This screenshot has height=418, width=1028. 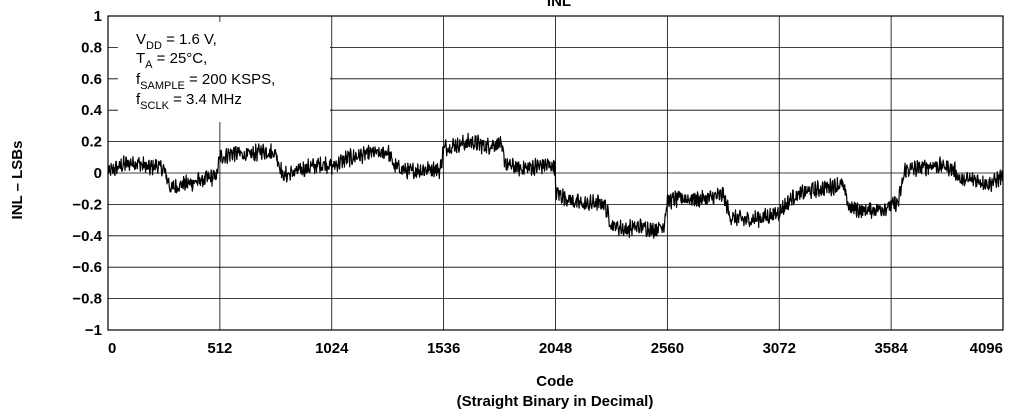 What do you see at coordinates (332, 348) in the screenshot?
I see `x-tick-label: 1024` at bounding box center [332, 348].